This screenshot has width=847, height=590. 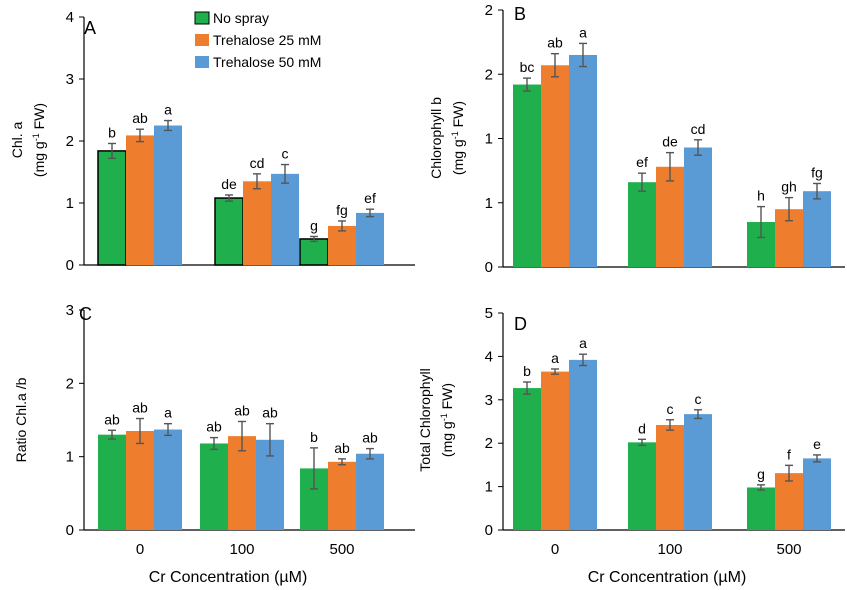 I want to click on legend: No spray Trehalose 25 mM Trehalose 50 mM, so click(x=257, y=40).